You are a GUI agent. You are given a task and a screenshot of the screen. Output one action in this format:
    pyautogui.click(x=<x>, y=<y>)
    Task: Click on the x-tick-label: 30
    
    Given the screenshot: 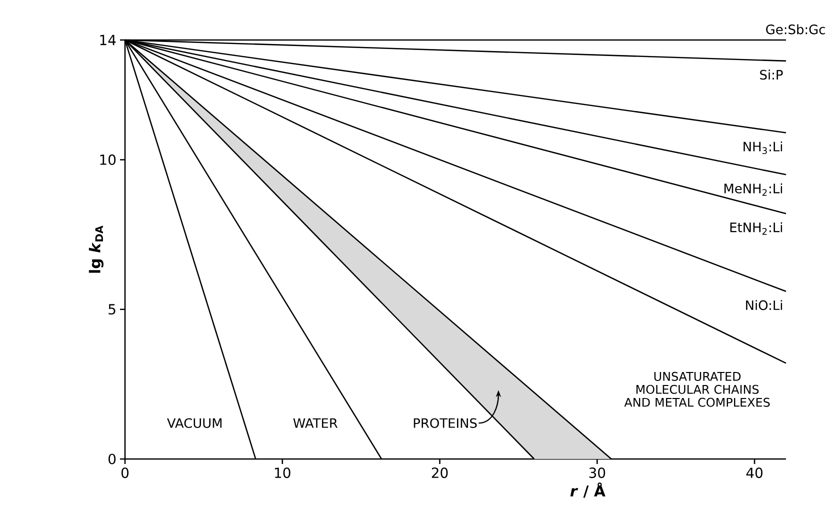 What is the action you would take?
    pyautogui.click(x=597, y=473)
    